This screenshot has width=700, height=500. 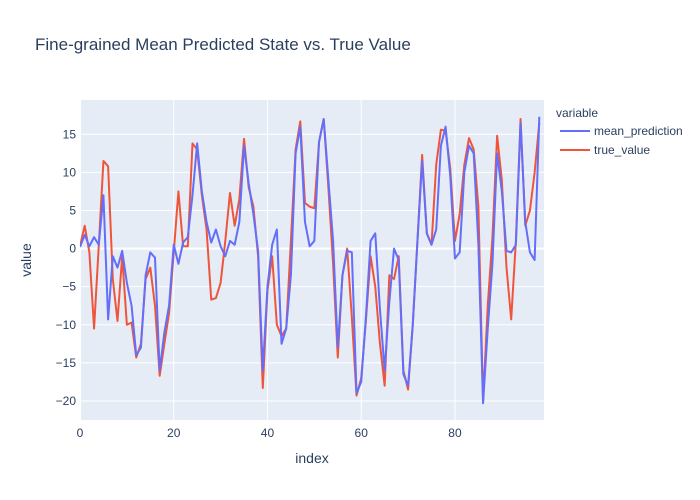 I want to click on y-tick-label: 15, so click(x=70, y=134).